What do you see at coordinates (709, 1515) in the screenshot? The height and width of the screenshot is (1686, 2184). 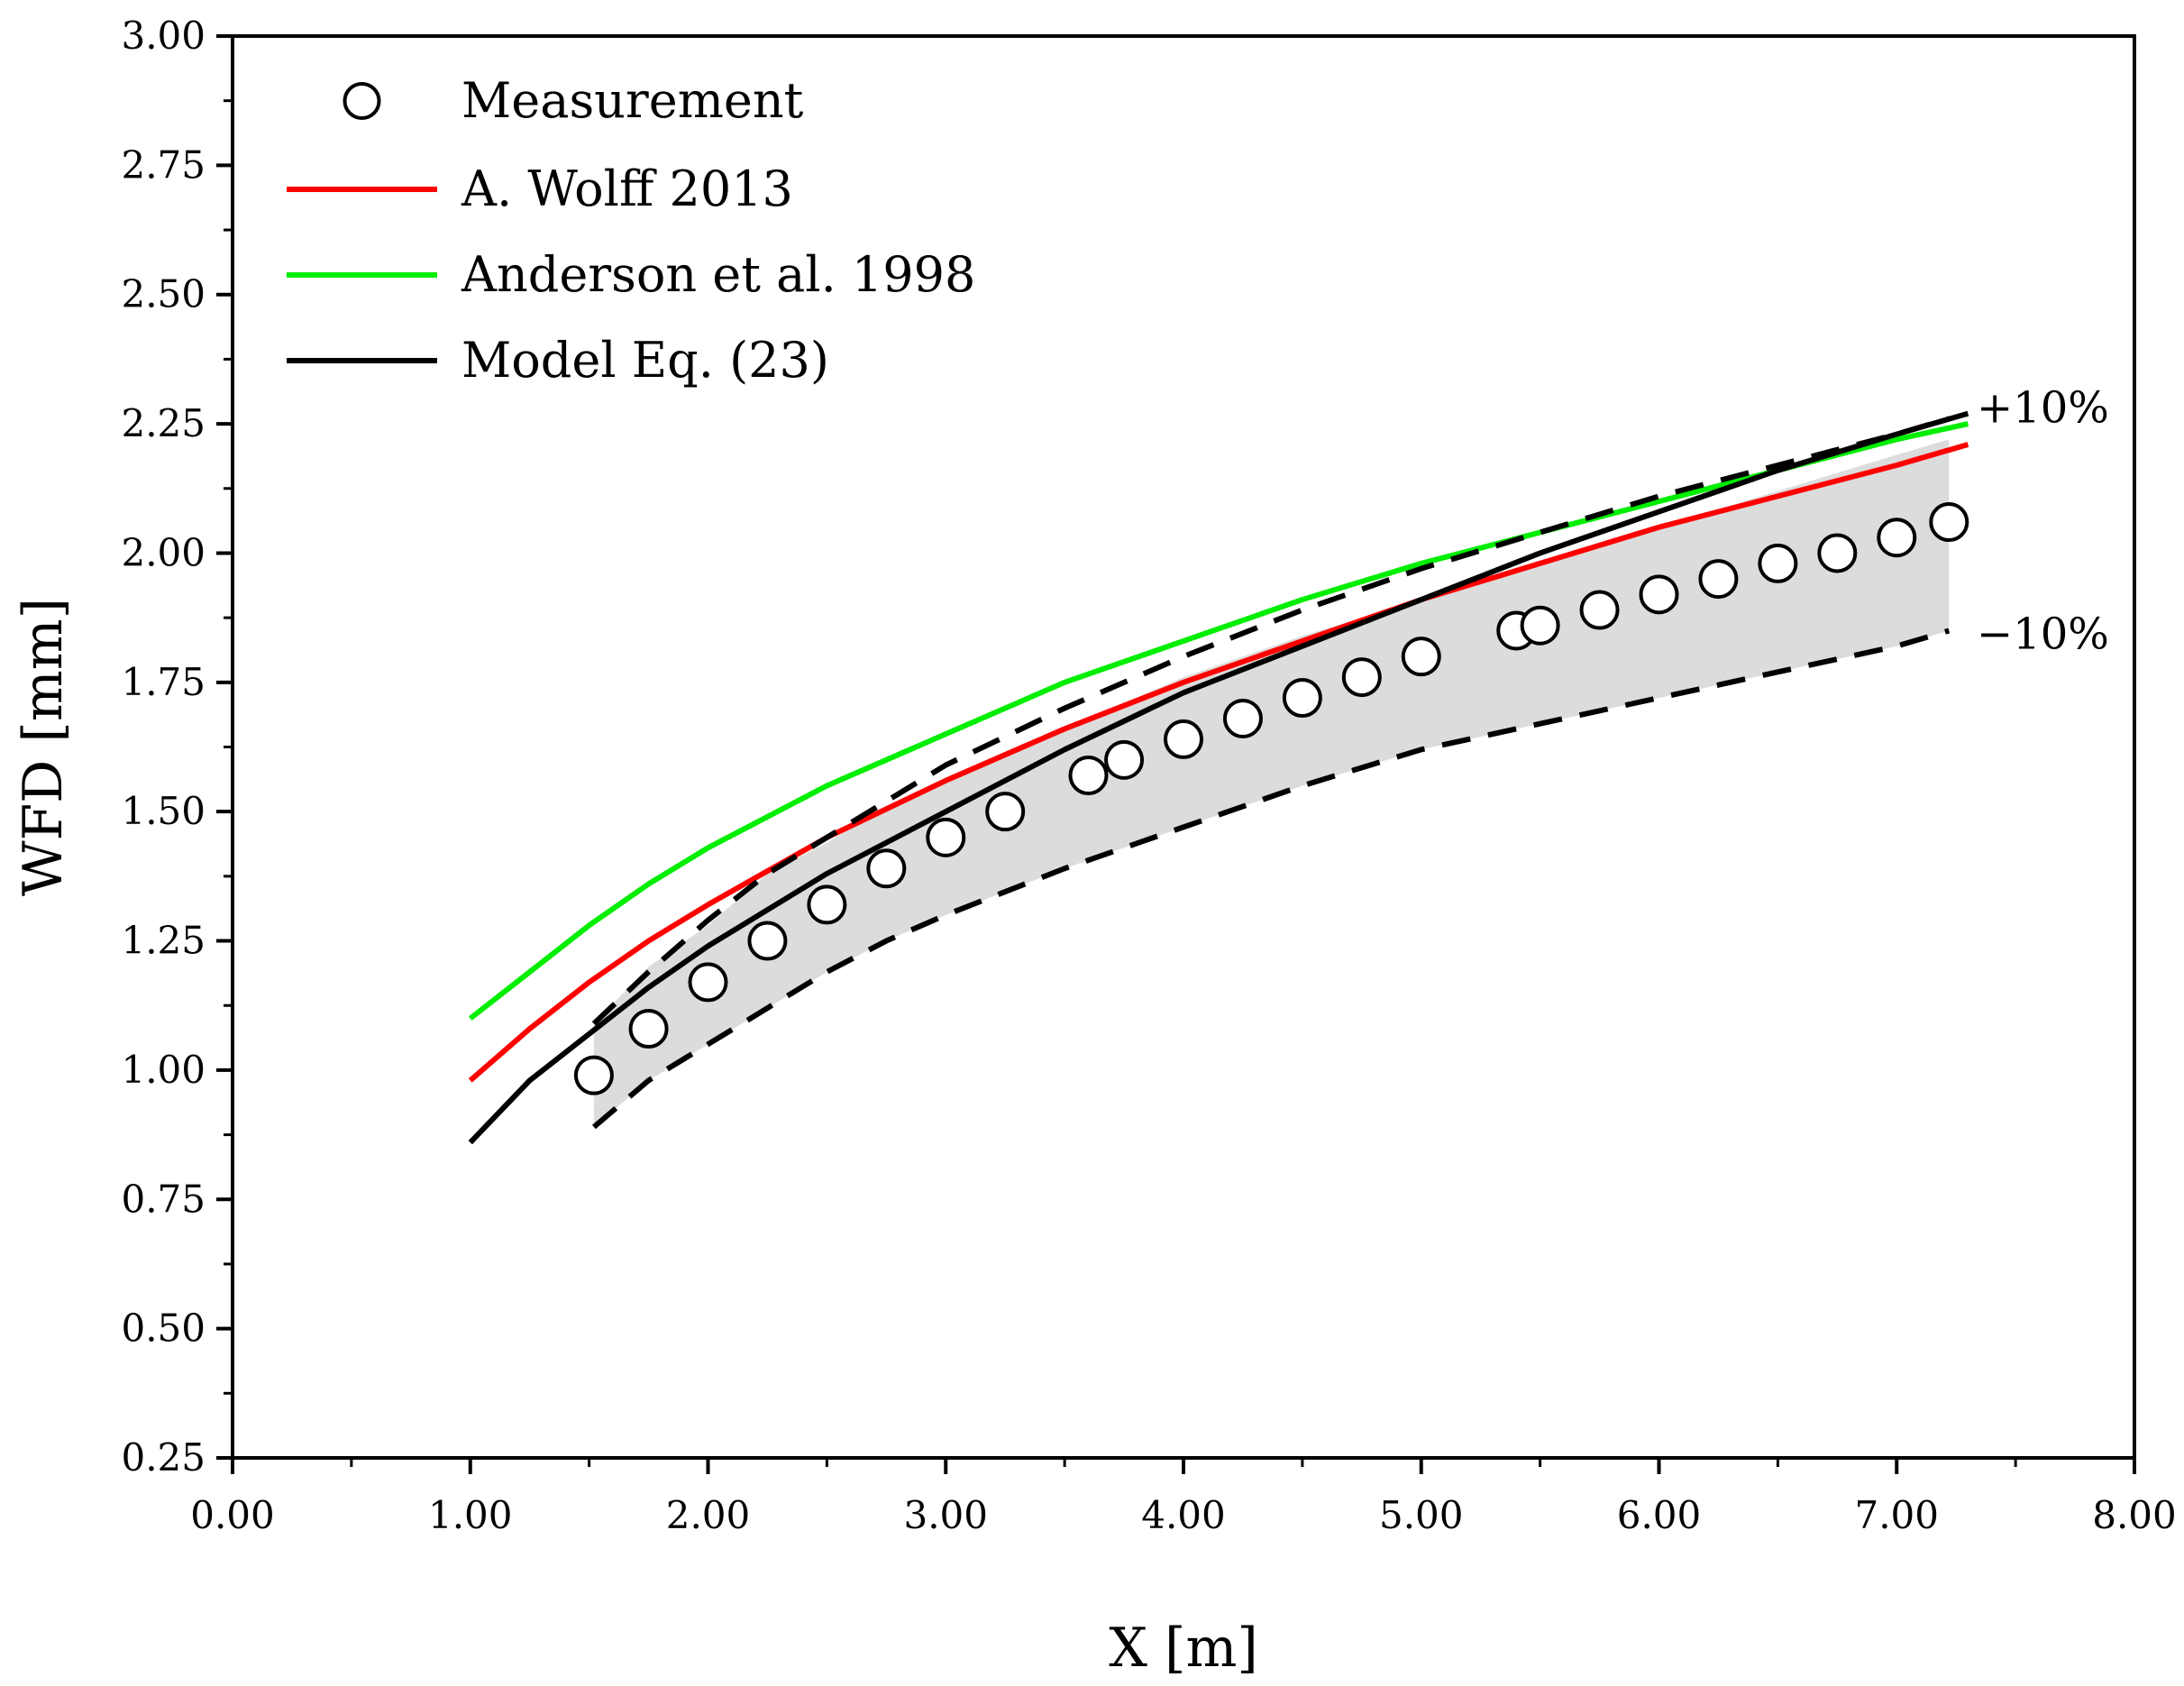 I see `x-tick-label: 2.00` at bounding box center [709, 1515].